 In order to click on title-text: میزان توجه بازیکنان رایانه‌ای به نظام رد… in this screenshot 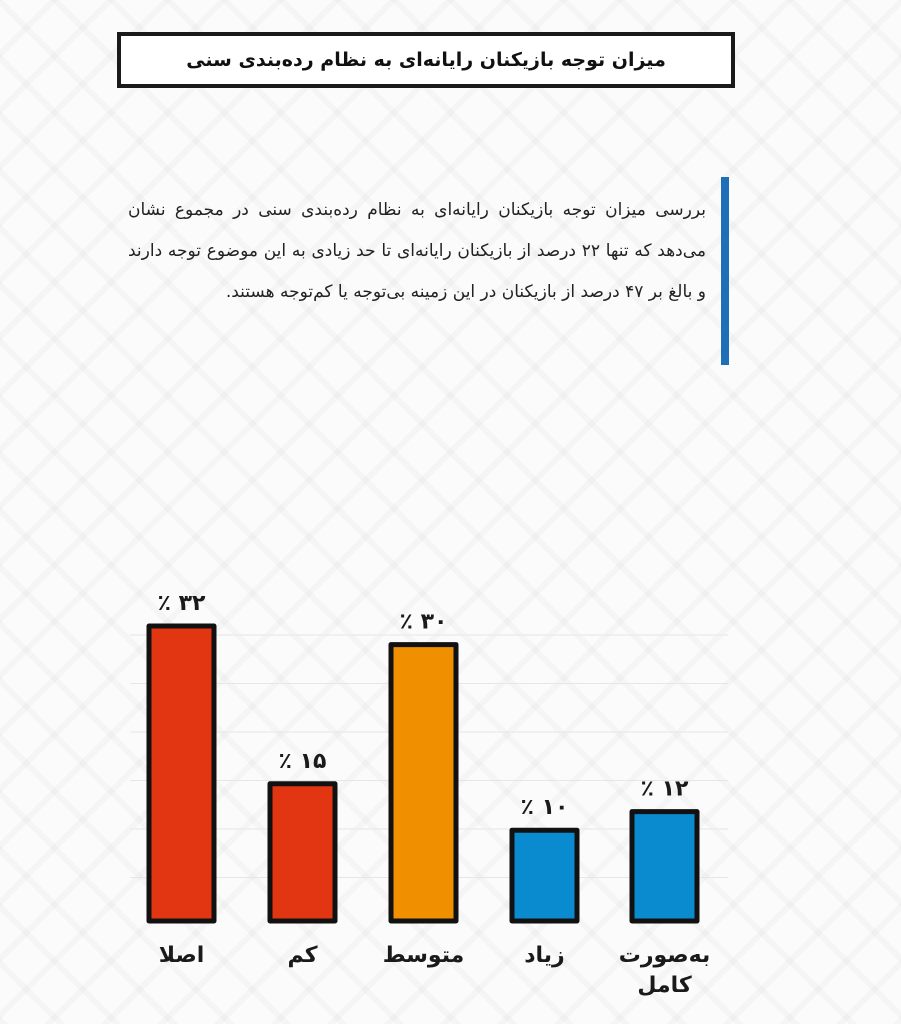, I will do `click(426, 60)`.